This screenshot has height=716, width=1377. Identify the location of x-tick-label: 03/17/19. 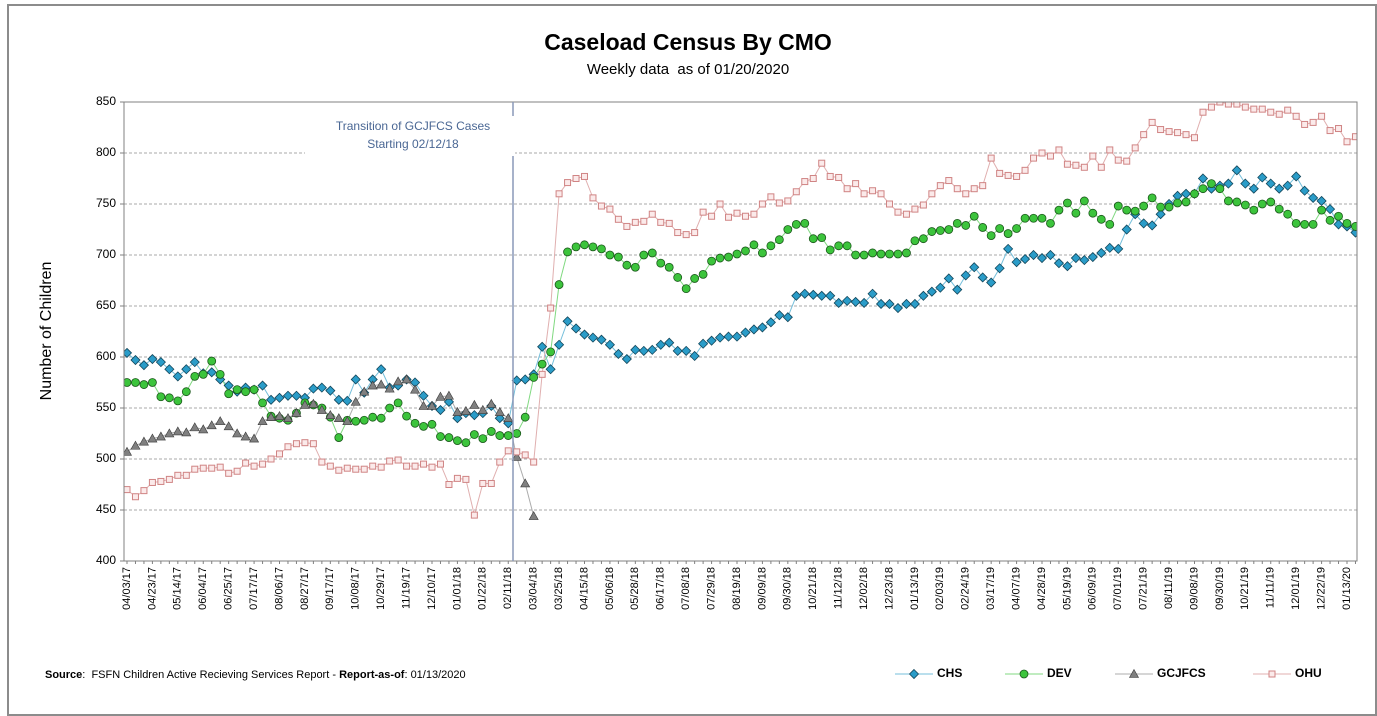
(991, 588).